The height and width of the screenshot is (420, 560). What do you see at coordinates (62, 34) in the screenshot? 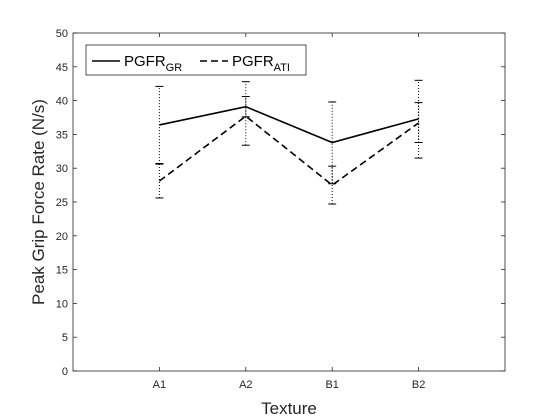
I see `y-tick-label: 50` at bounding box center [62, 34].